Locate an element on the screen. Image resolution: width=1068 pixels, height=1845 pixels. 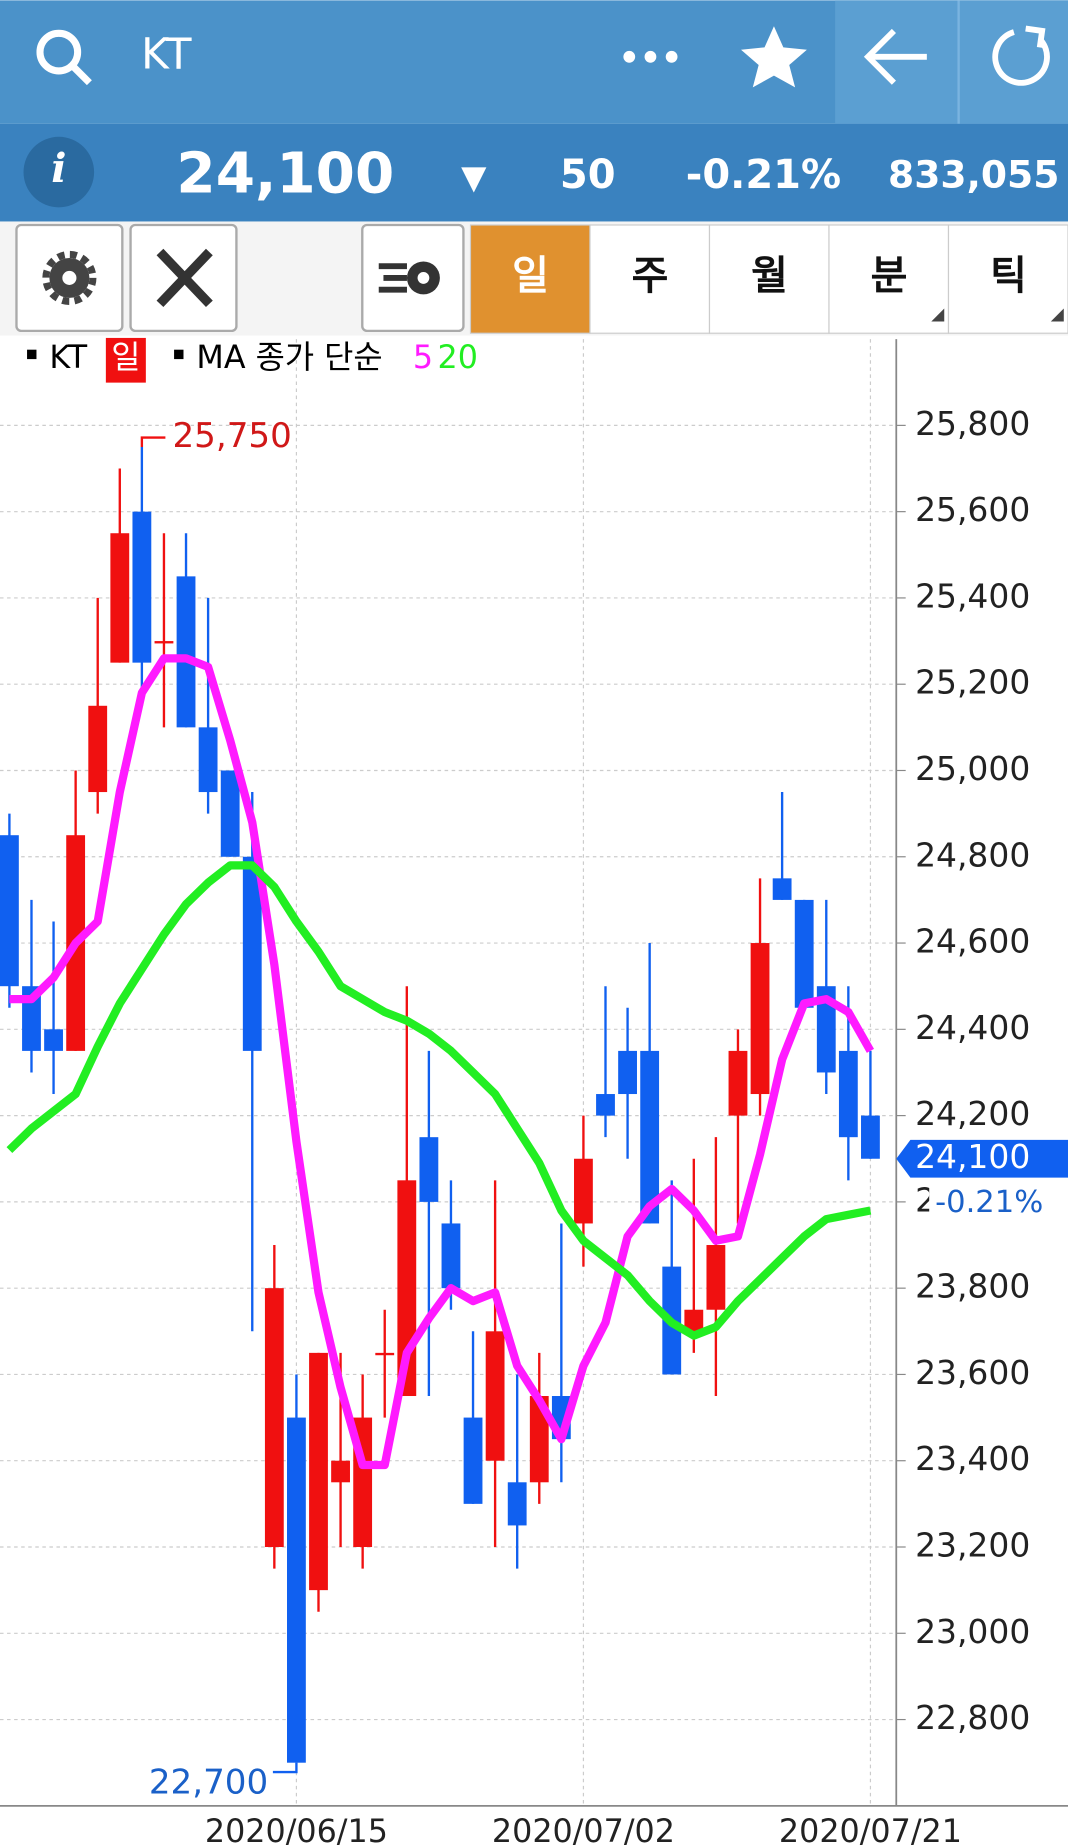
star-icon is located at coordinates (774, 57).